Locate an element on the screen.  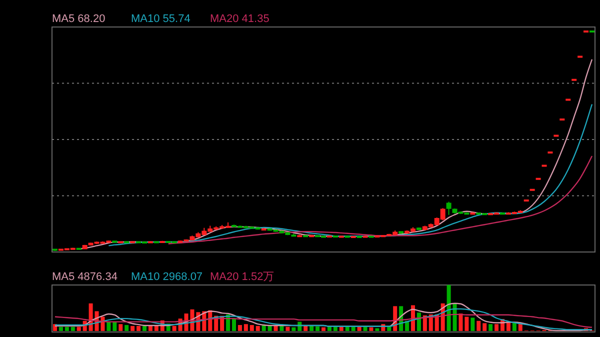
text: MA20 1.52万 is located at coordinates (242, 277).